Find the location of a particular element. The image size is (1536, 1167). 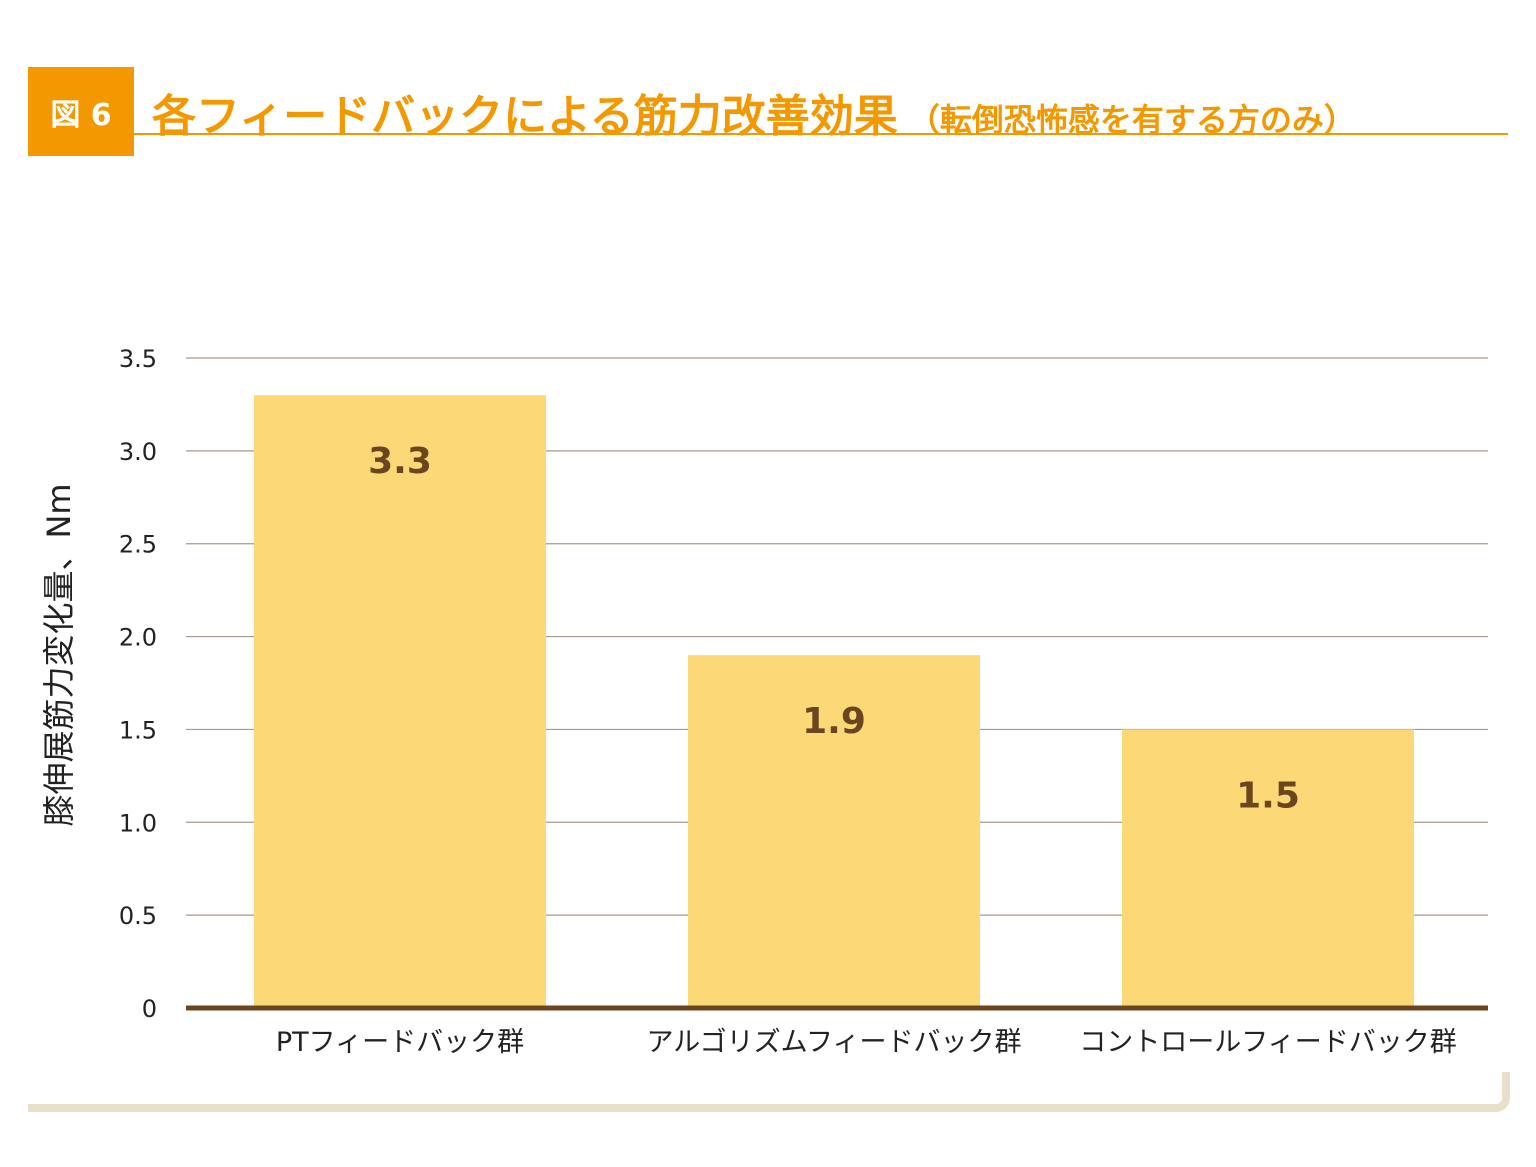

frame-corner is located at coordinates (1502, 1092).